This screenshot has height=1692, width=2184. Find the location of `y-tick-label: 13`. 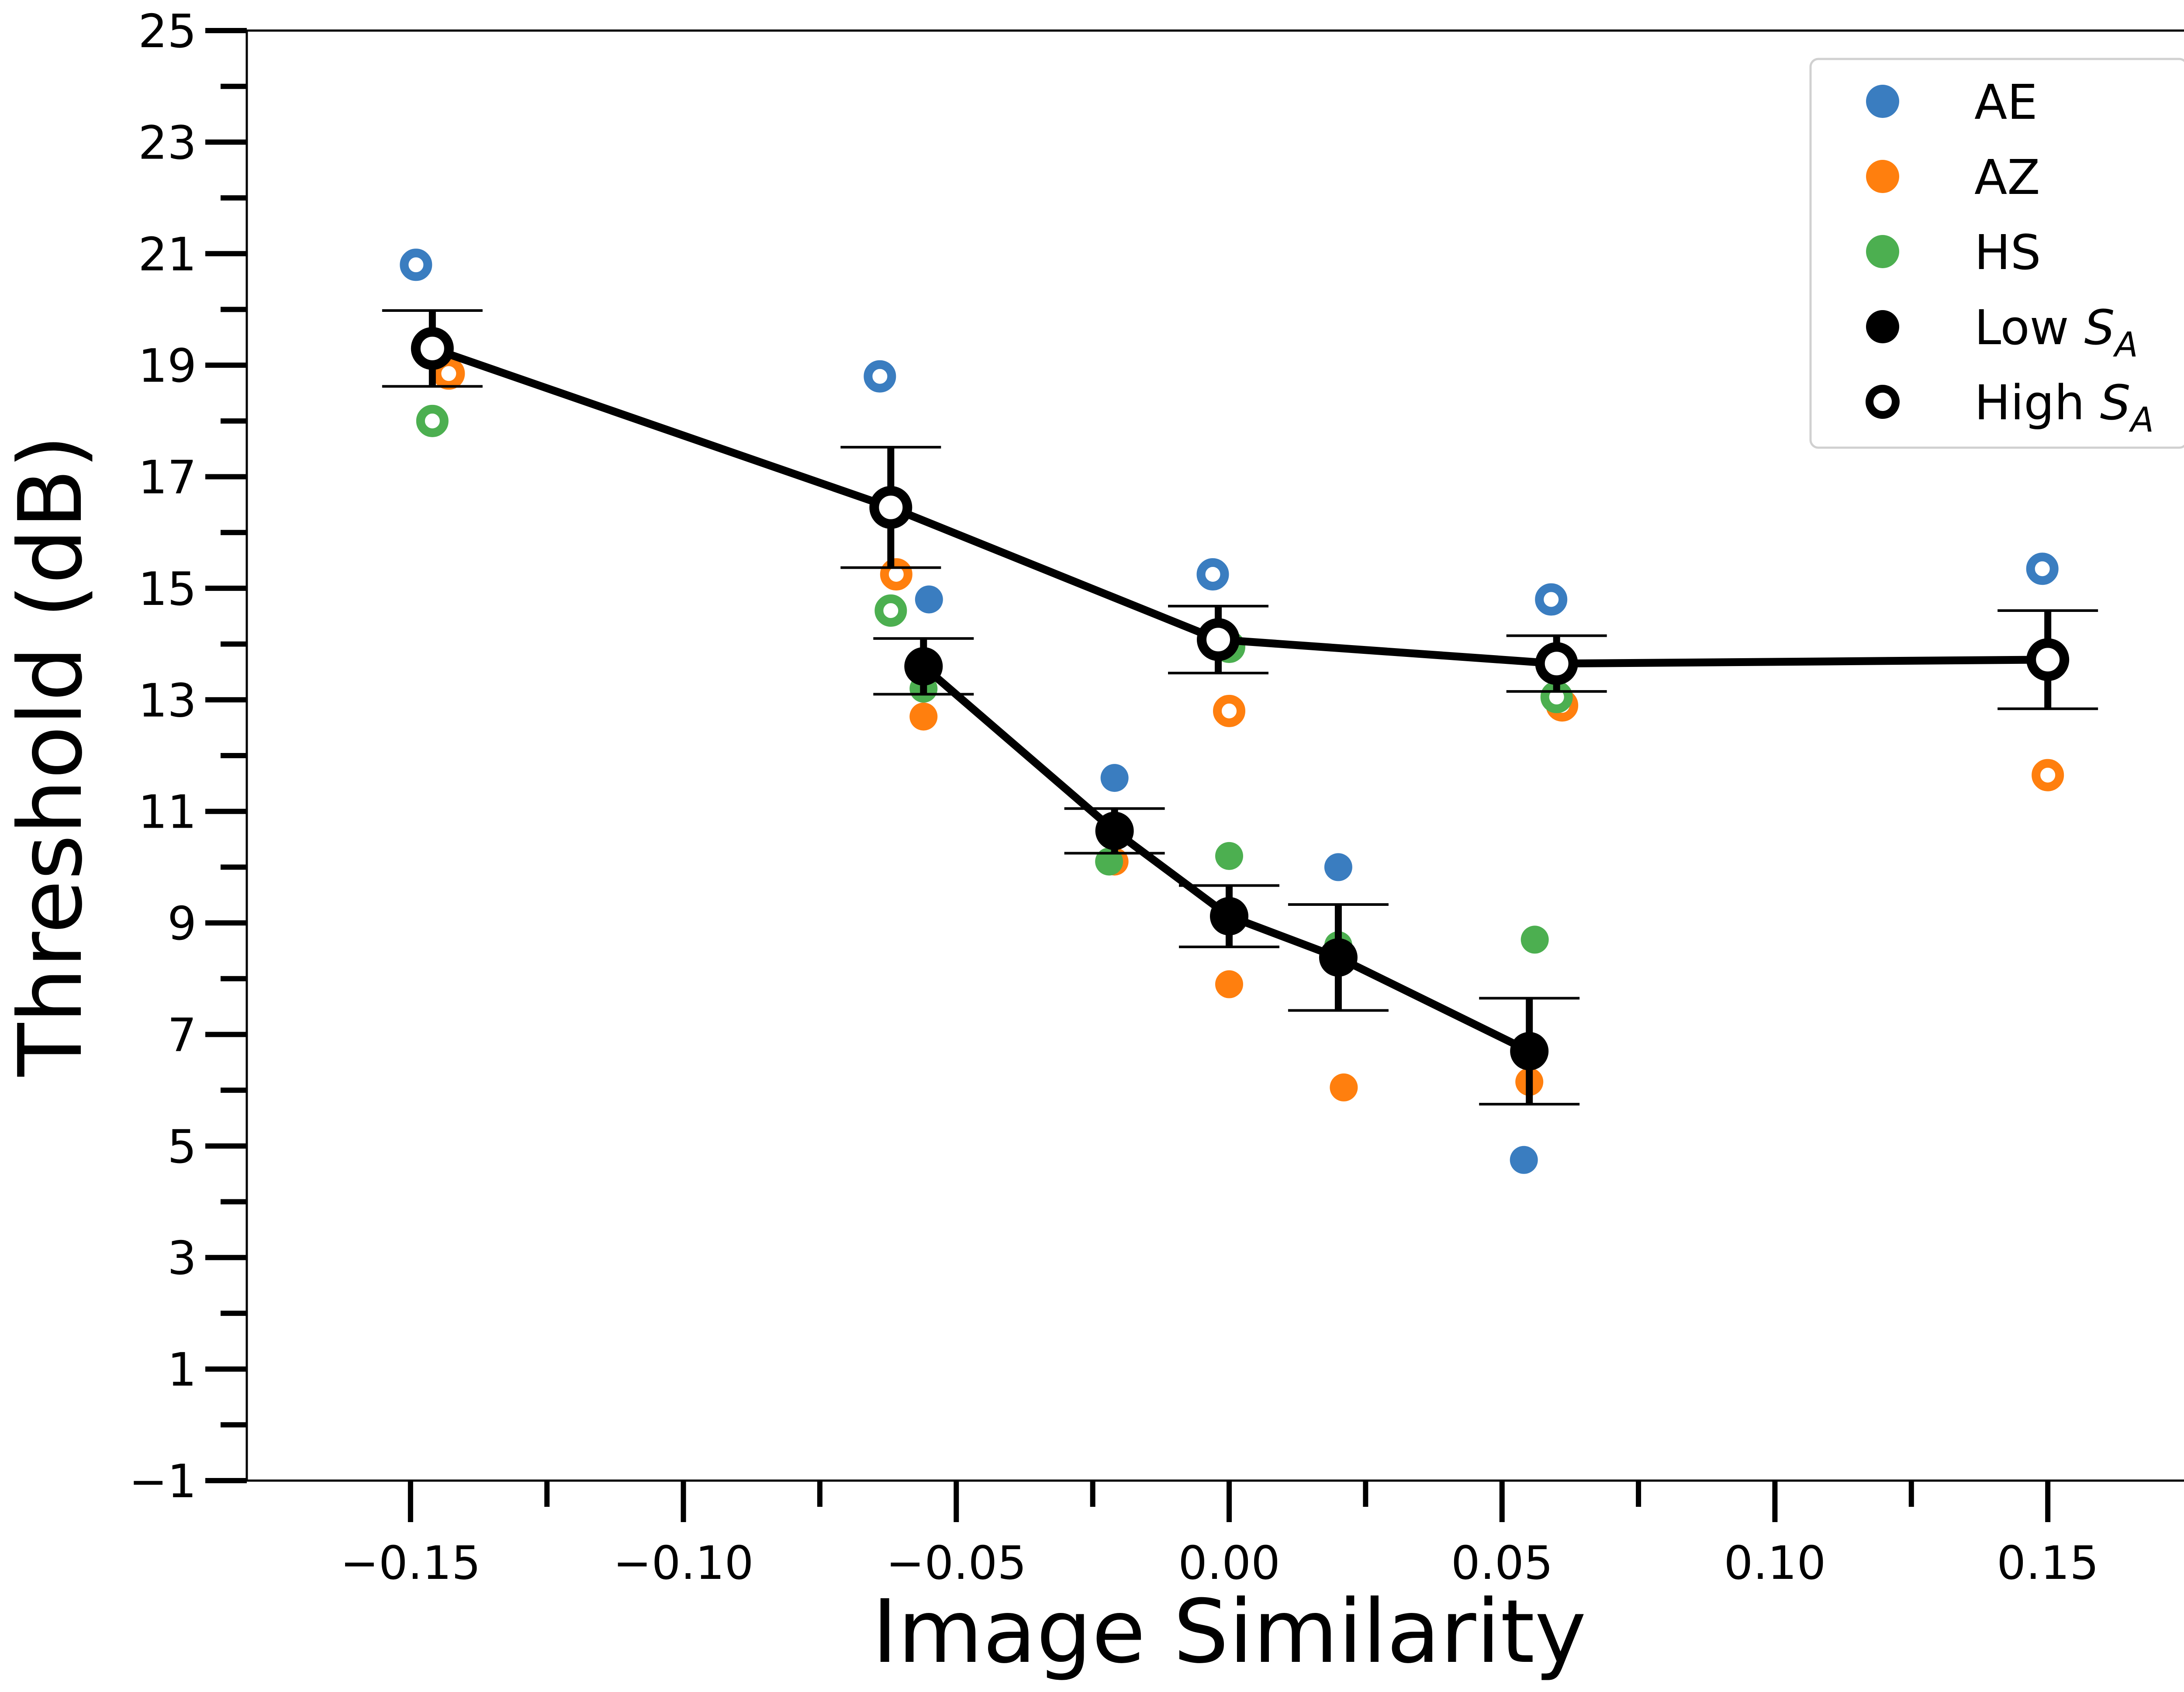

y-tick-label: 13 is located at coordinates (167, 700).